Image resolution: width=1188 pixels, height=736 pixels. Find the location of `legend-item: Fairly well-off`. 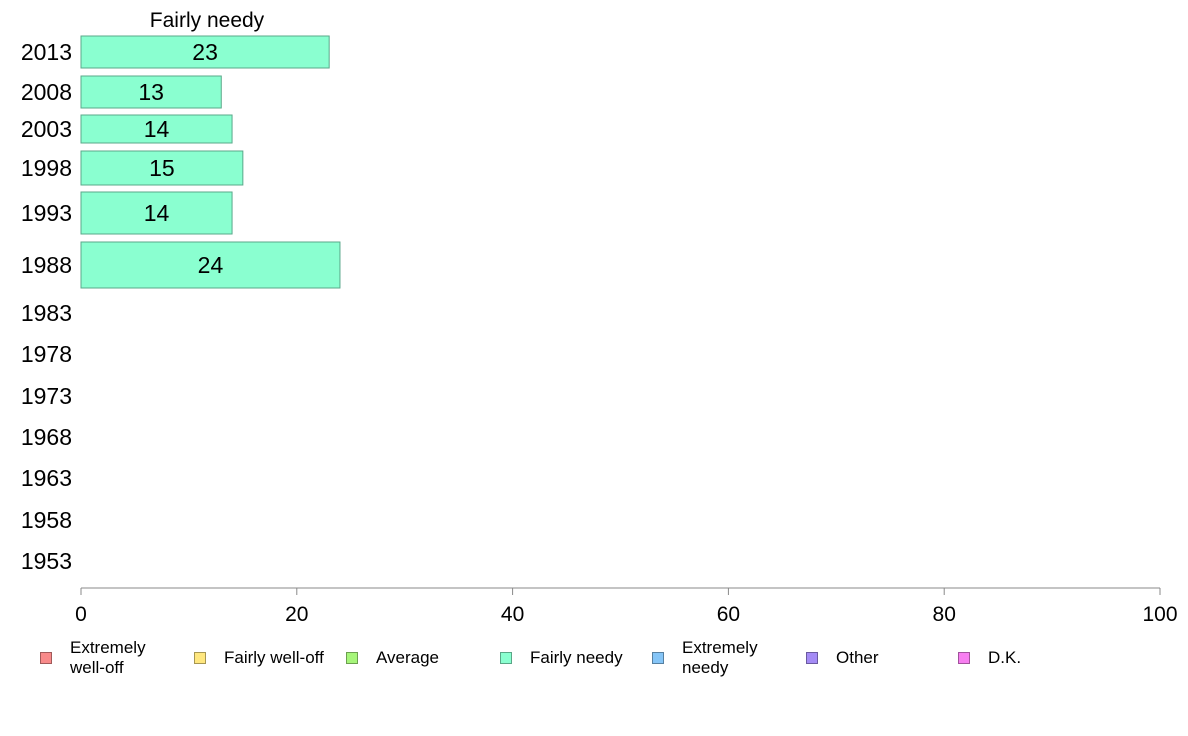

legend-item: Fairly well-off is located at coordinates (259, 658).